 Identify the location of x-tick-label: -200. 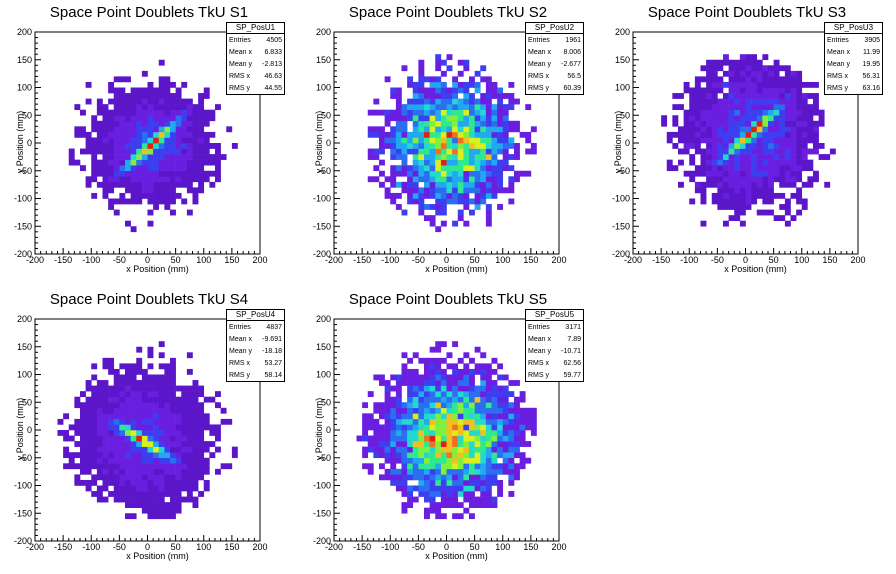
(334, 547).